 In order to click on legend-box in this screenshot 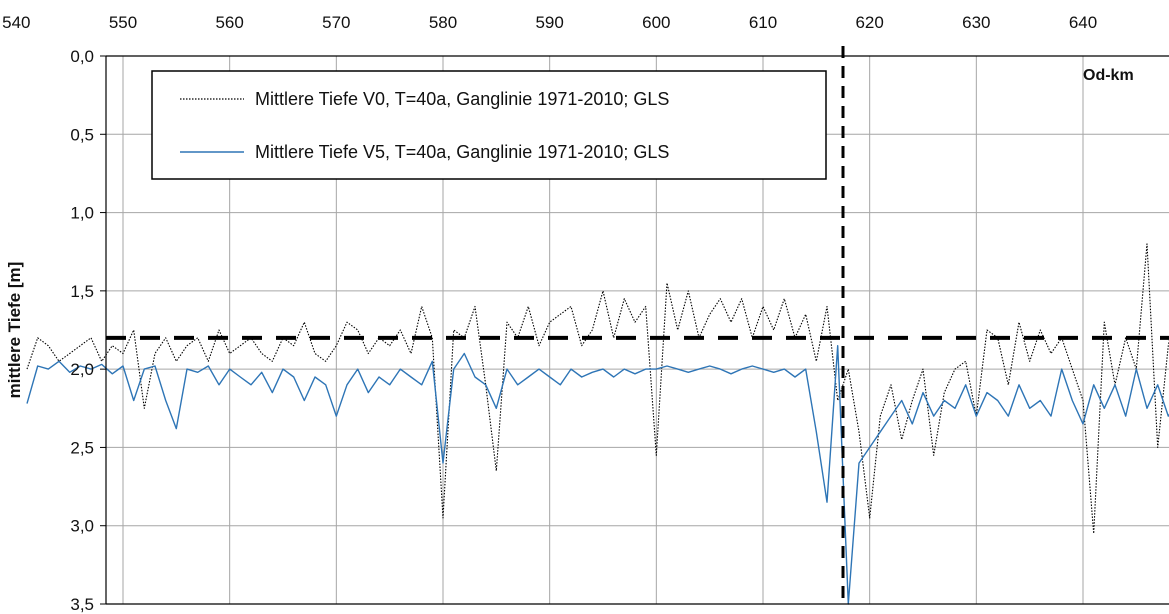, I will do `click(489, 125)`.